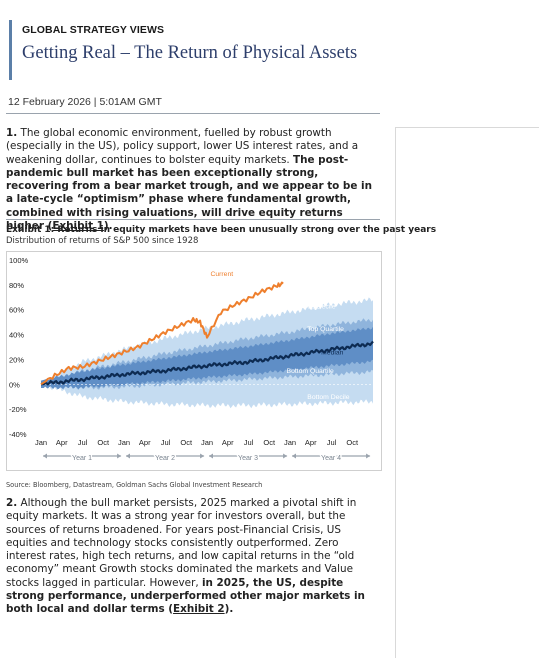 The image size is (539, 658). Describe the element at coordinates (199, 609) in the screenshot. I see `exhibit-2-link: Exhibit 2` at that location.